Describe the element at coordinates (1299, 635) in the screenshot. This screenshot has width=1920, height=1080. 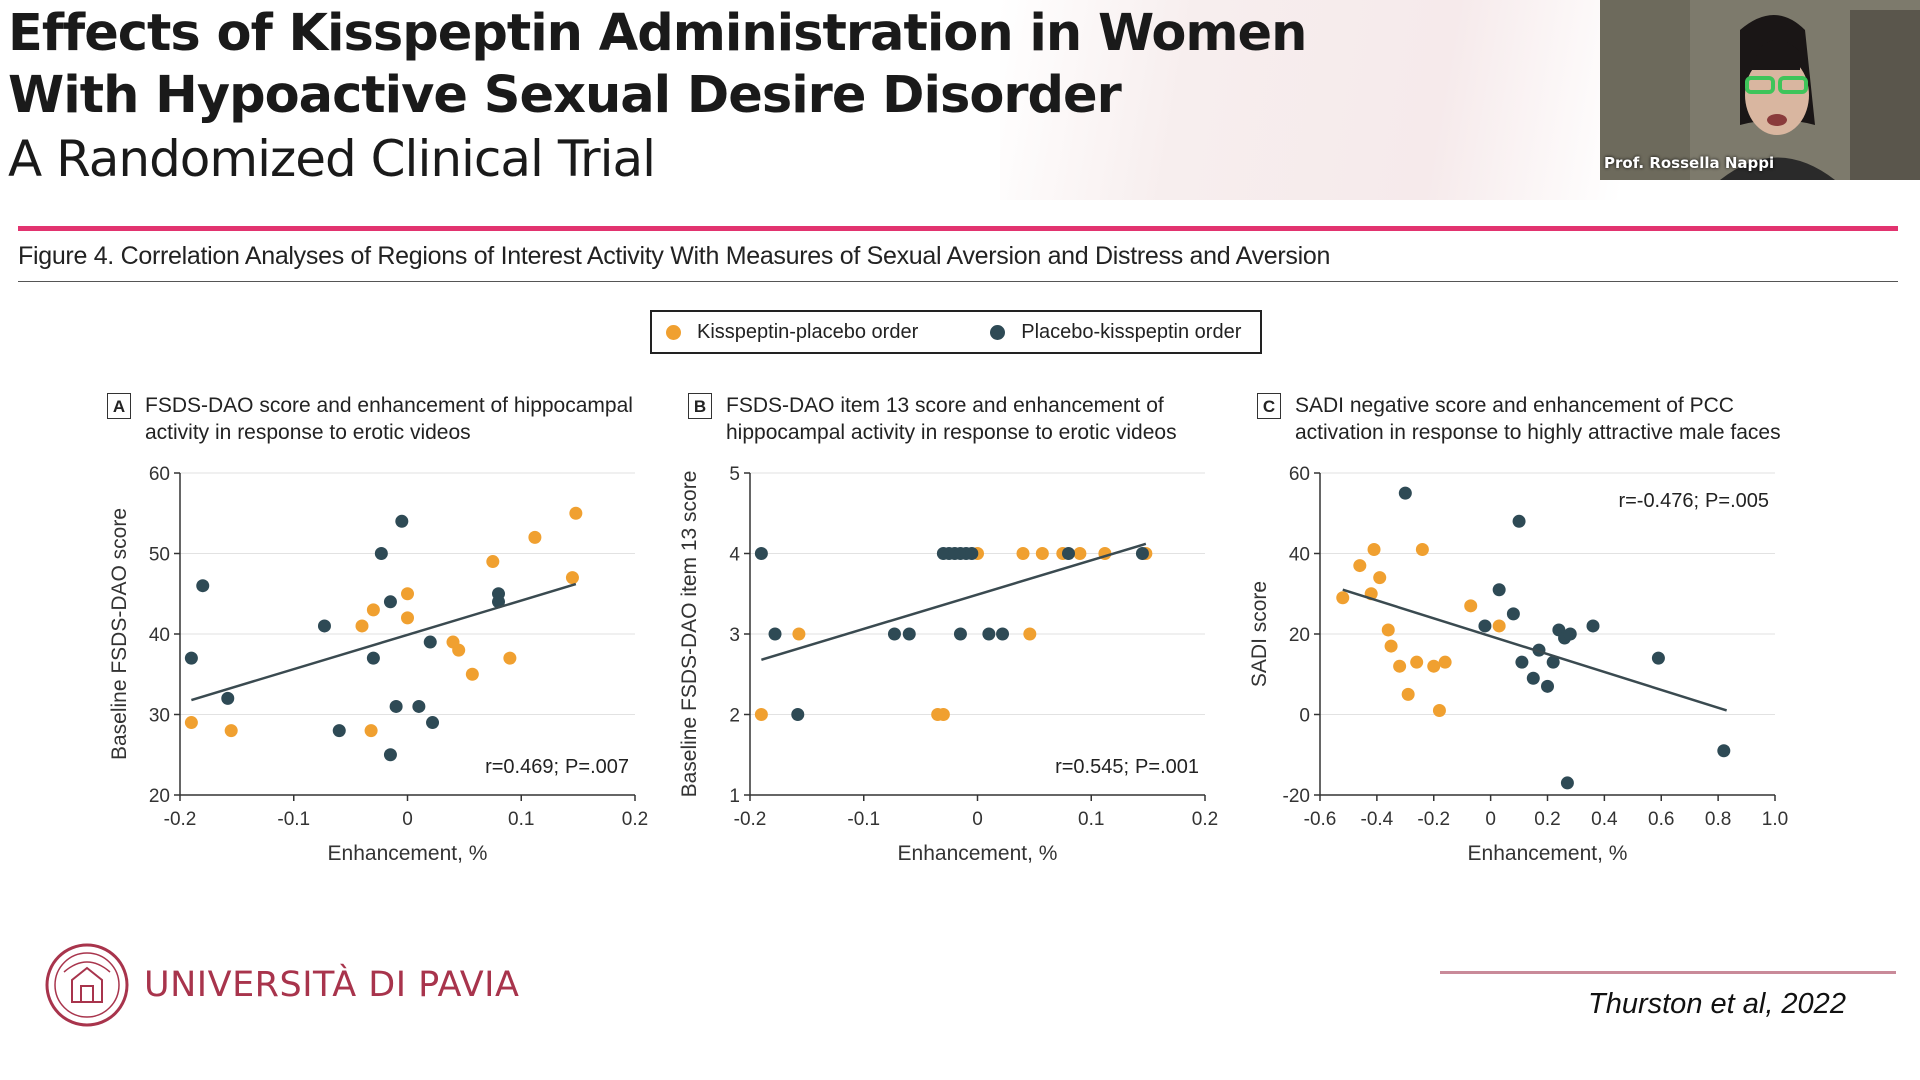
I see `chart-c-y-tick-label: 20` at that location.